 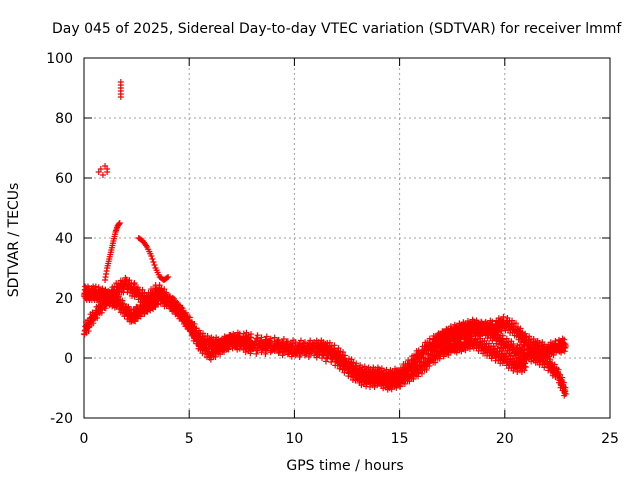 I want to click on y-tick-label: 20, so click(x=64, y=299).